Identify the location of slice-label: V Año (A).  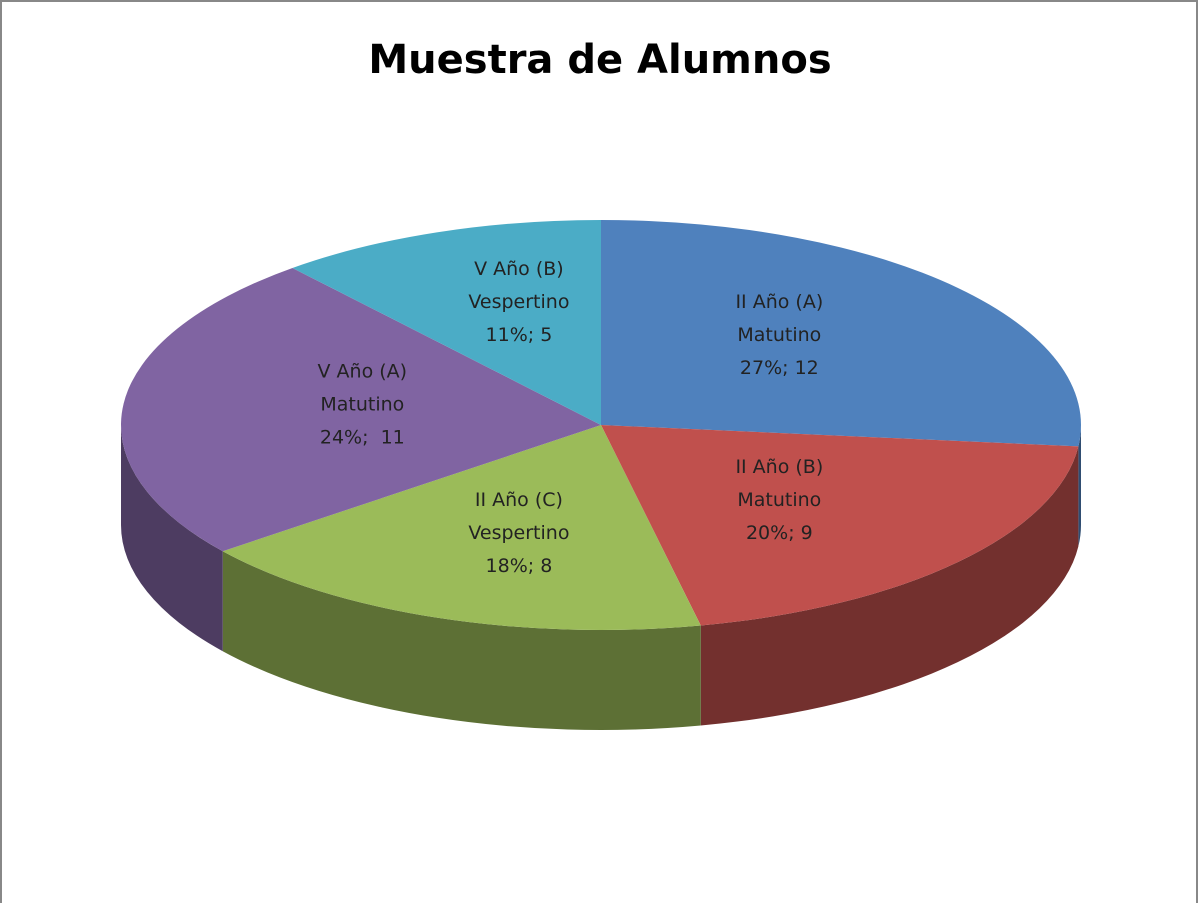
(363, 372).